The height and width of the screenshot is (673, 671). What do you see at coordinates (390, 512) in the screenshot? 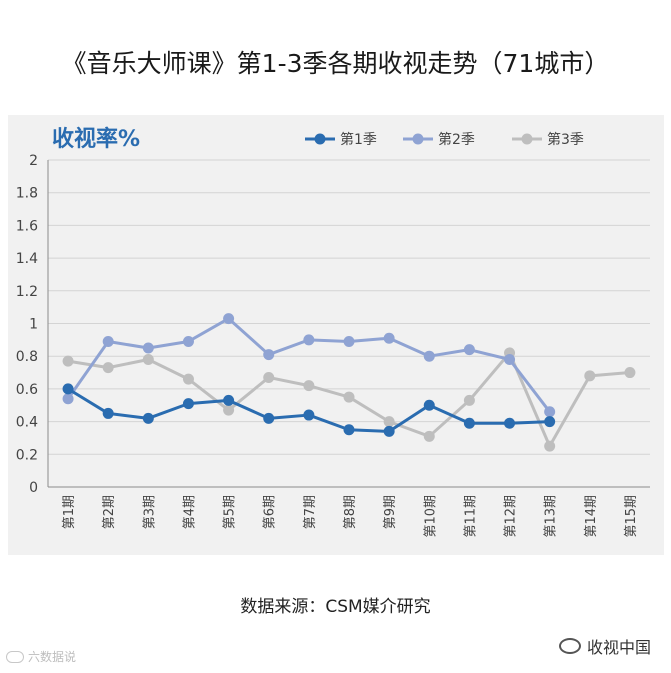
I see `x-tick-label: 第9期` at bounding box center [390, 512].